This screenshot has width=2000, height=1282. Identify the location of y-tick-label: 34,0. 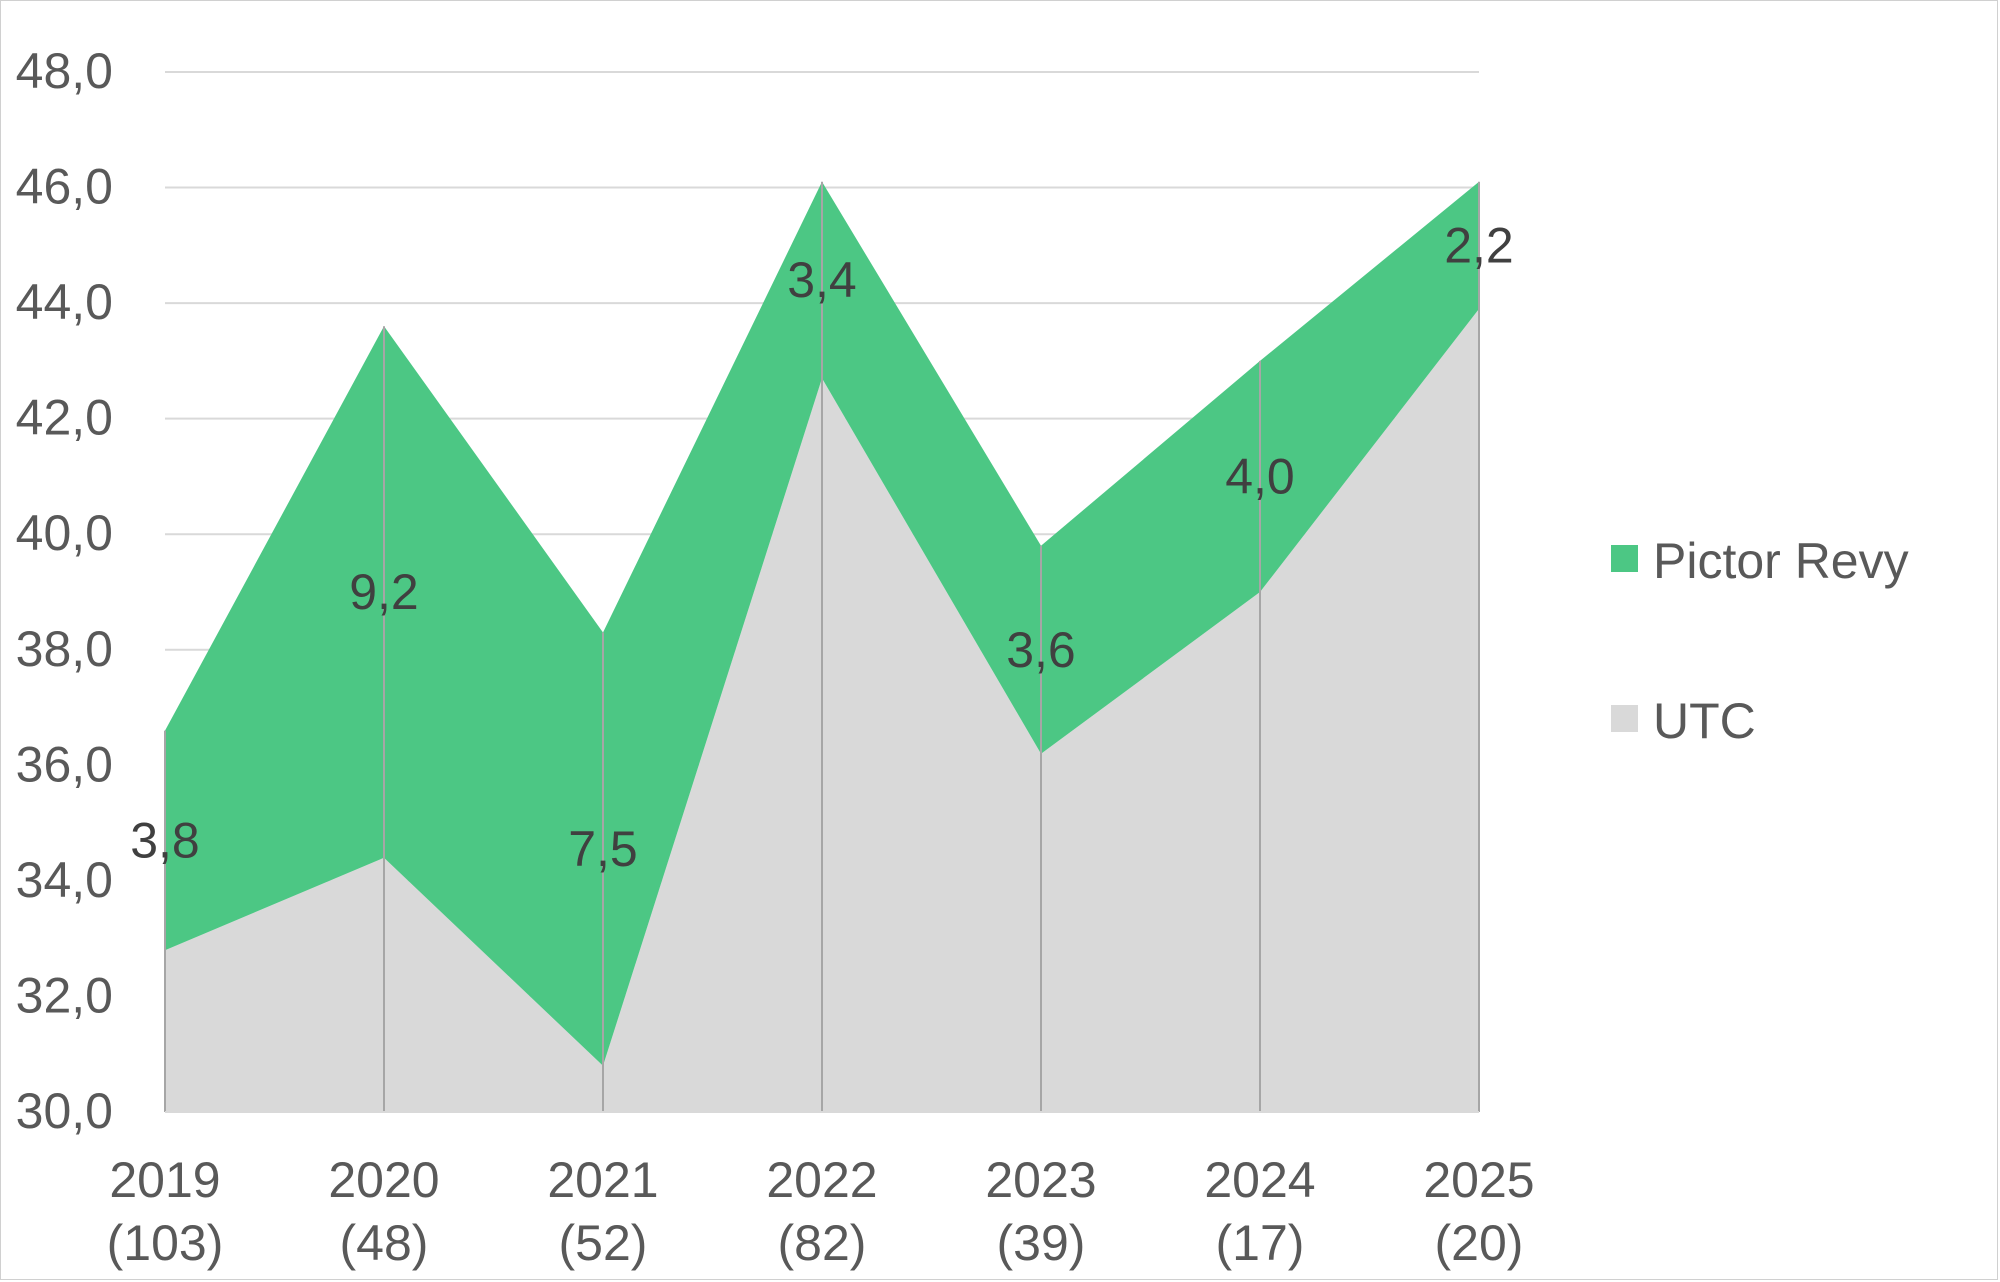
(64, 880).